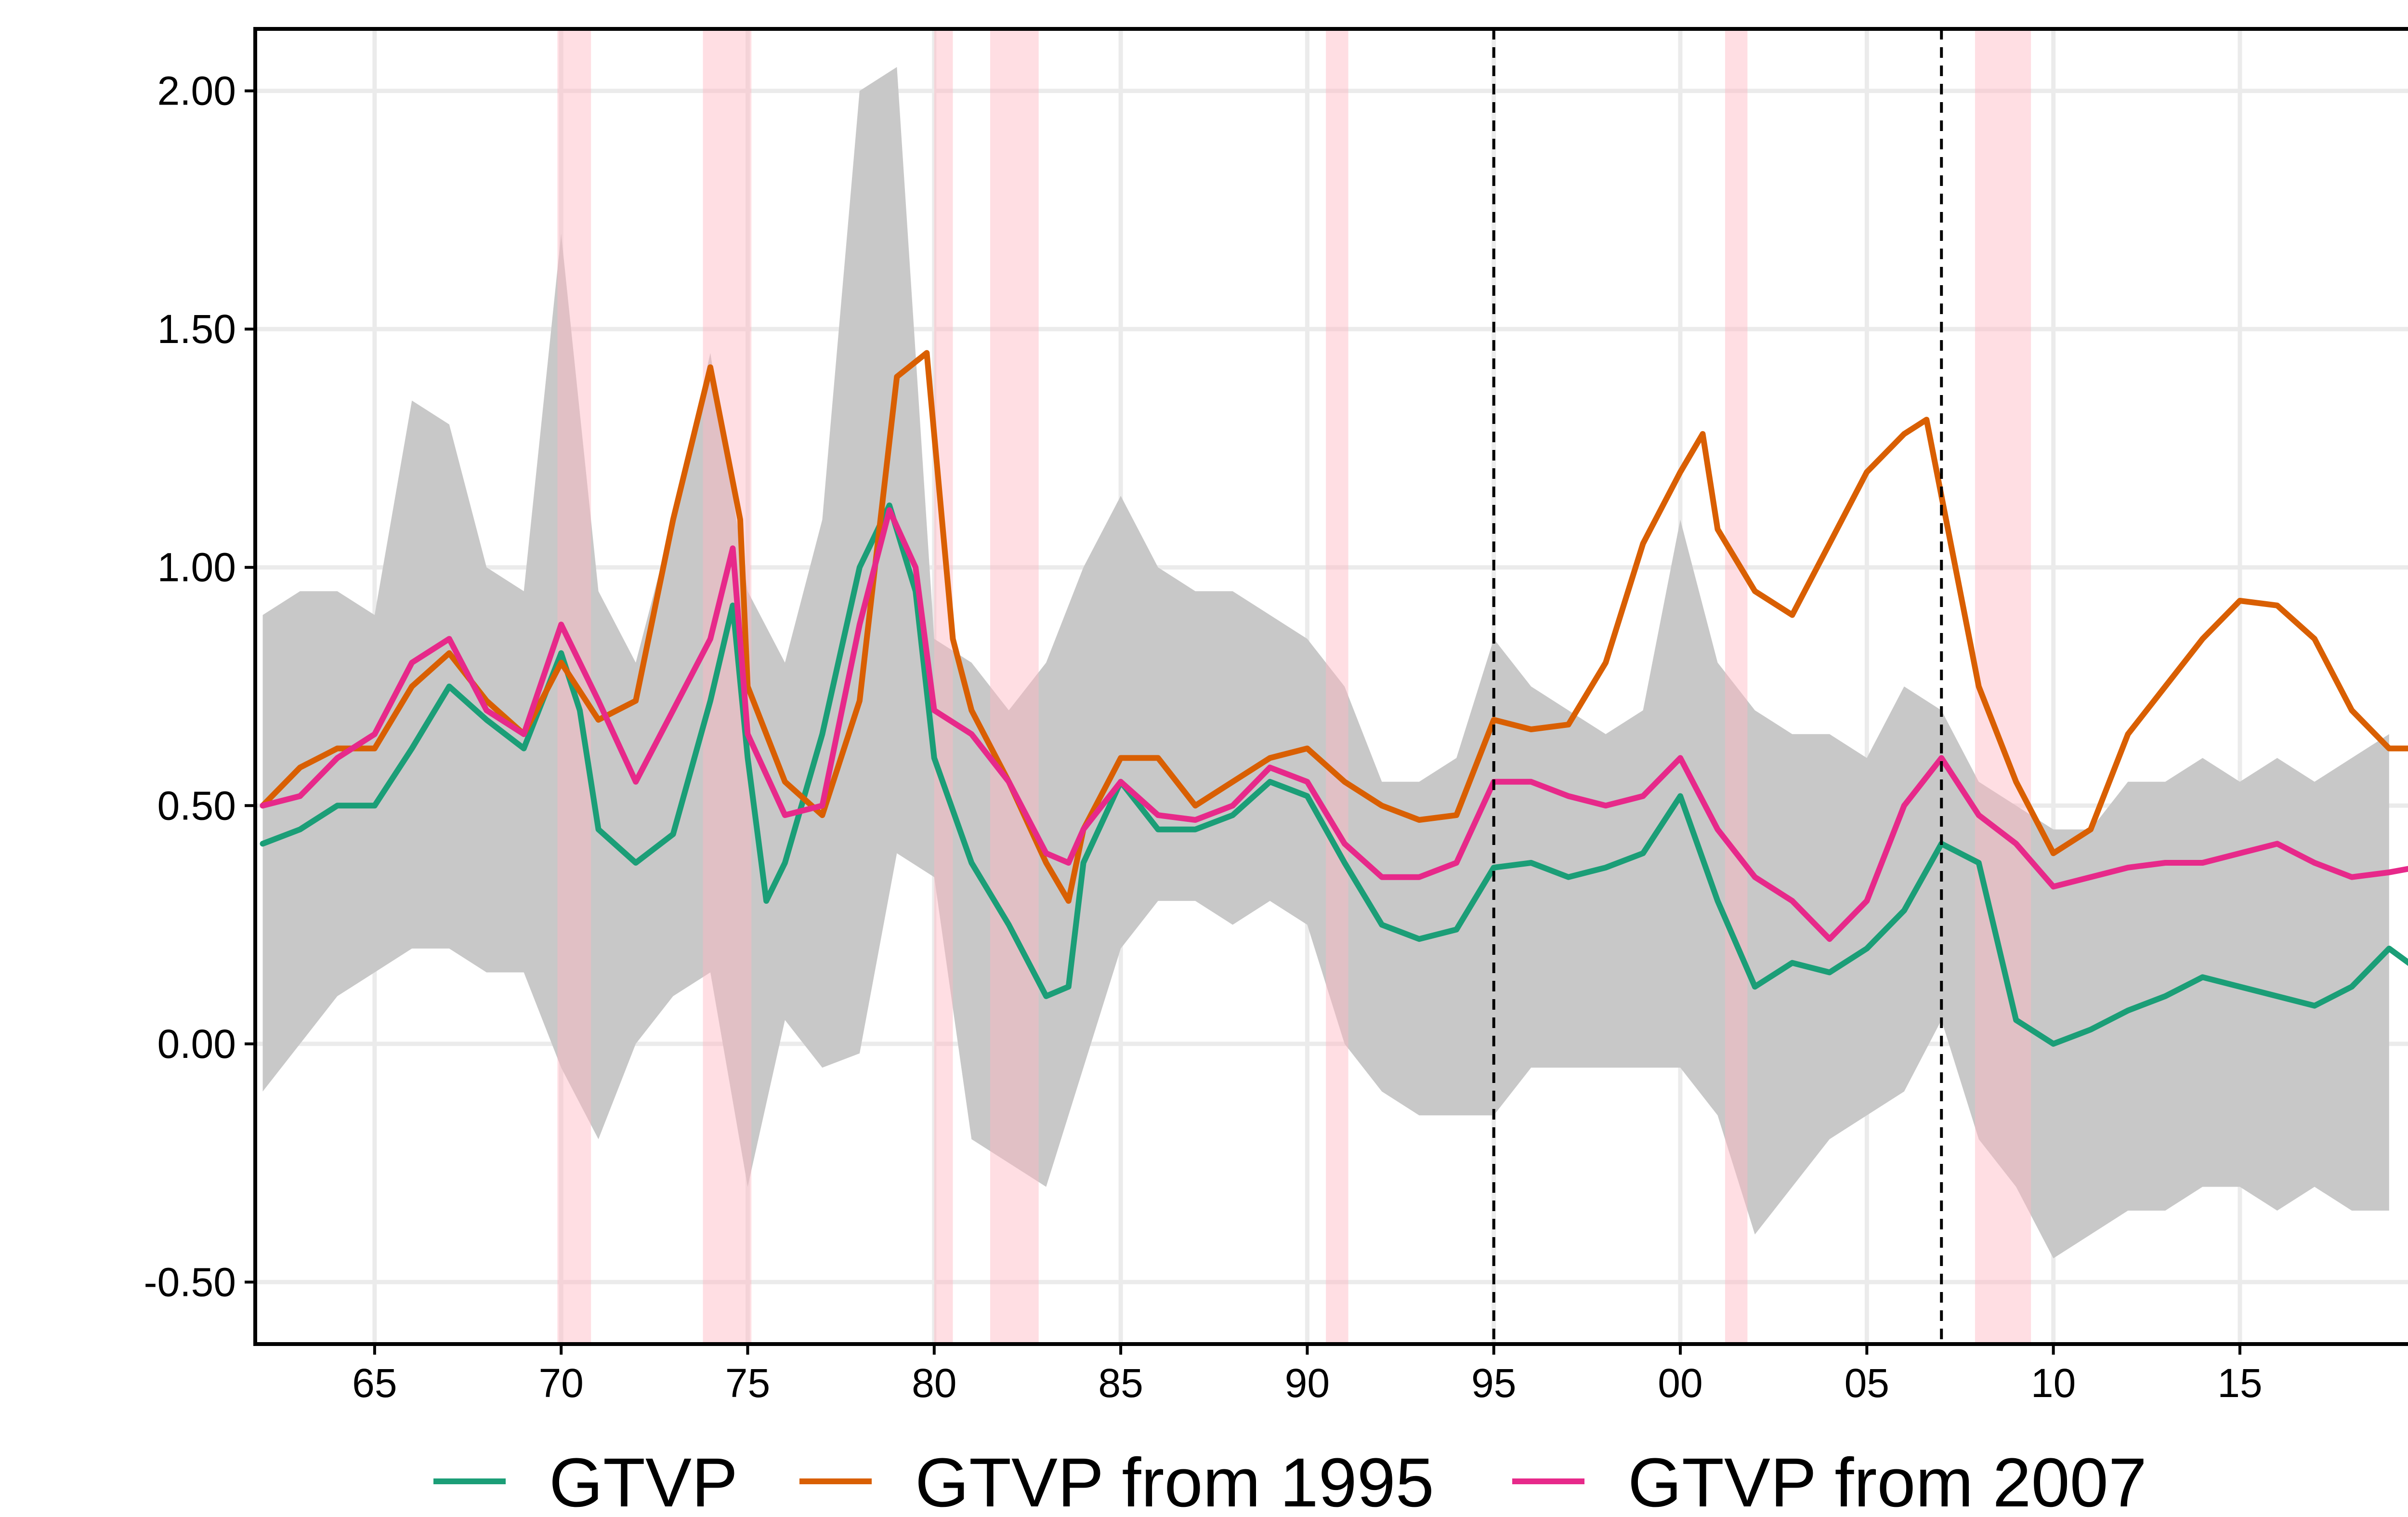 This screenshot has height=1517, width=2408. Describe the element at coordinates (196, 329) in the screenshot. I see `y-tick-label: 1.50` at that location.